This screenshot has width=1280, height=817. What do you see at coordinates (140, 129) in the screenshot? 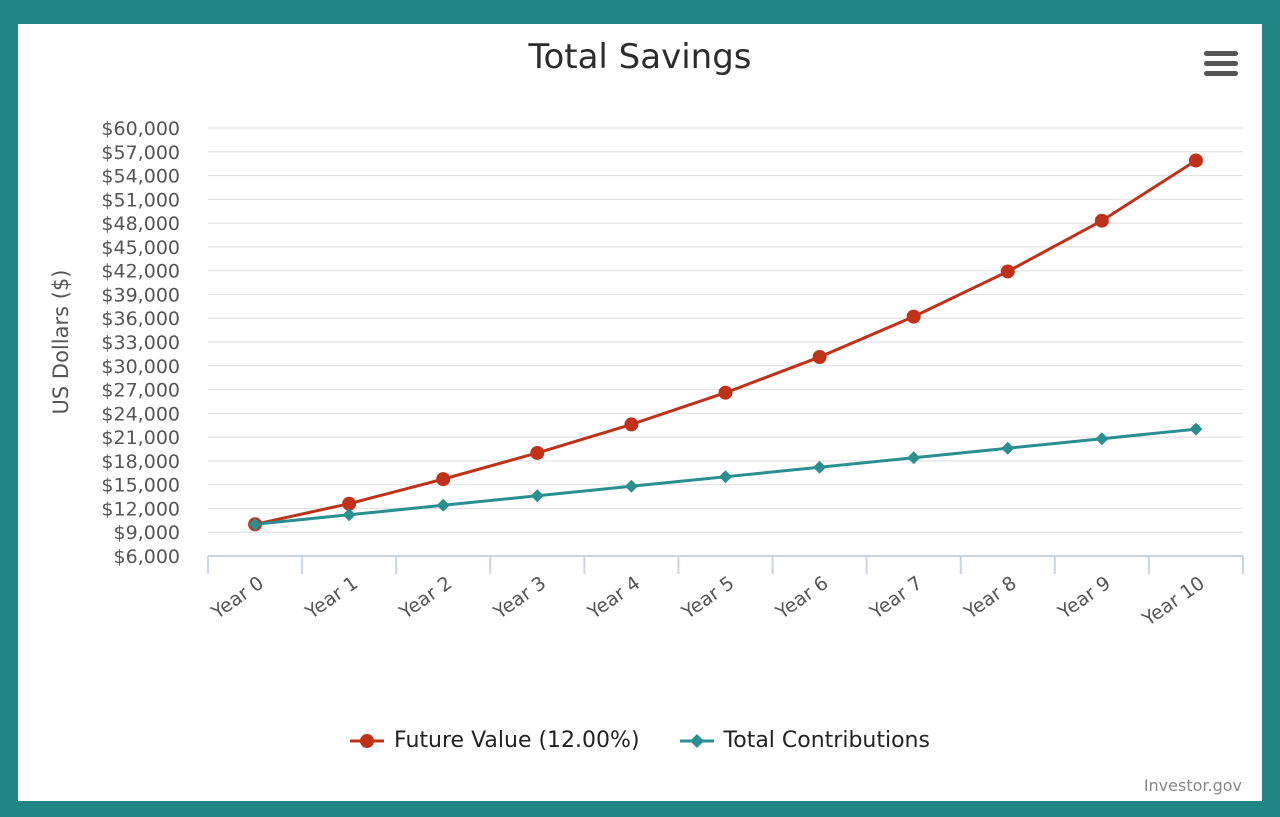
I see `y-tick-label: $60,000` at bounding box center [140, 129].